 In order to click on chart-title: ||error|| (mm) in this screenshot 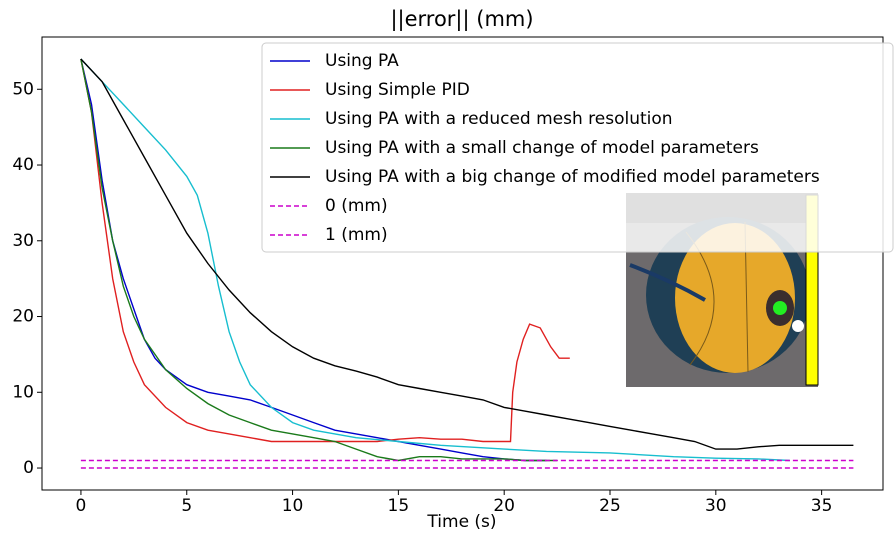, I will do `click(461, 19)`.